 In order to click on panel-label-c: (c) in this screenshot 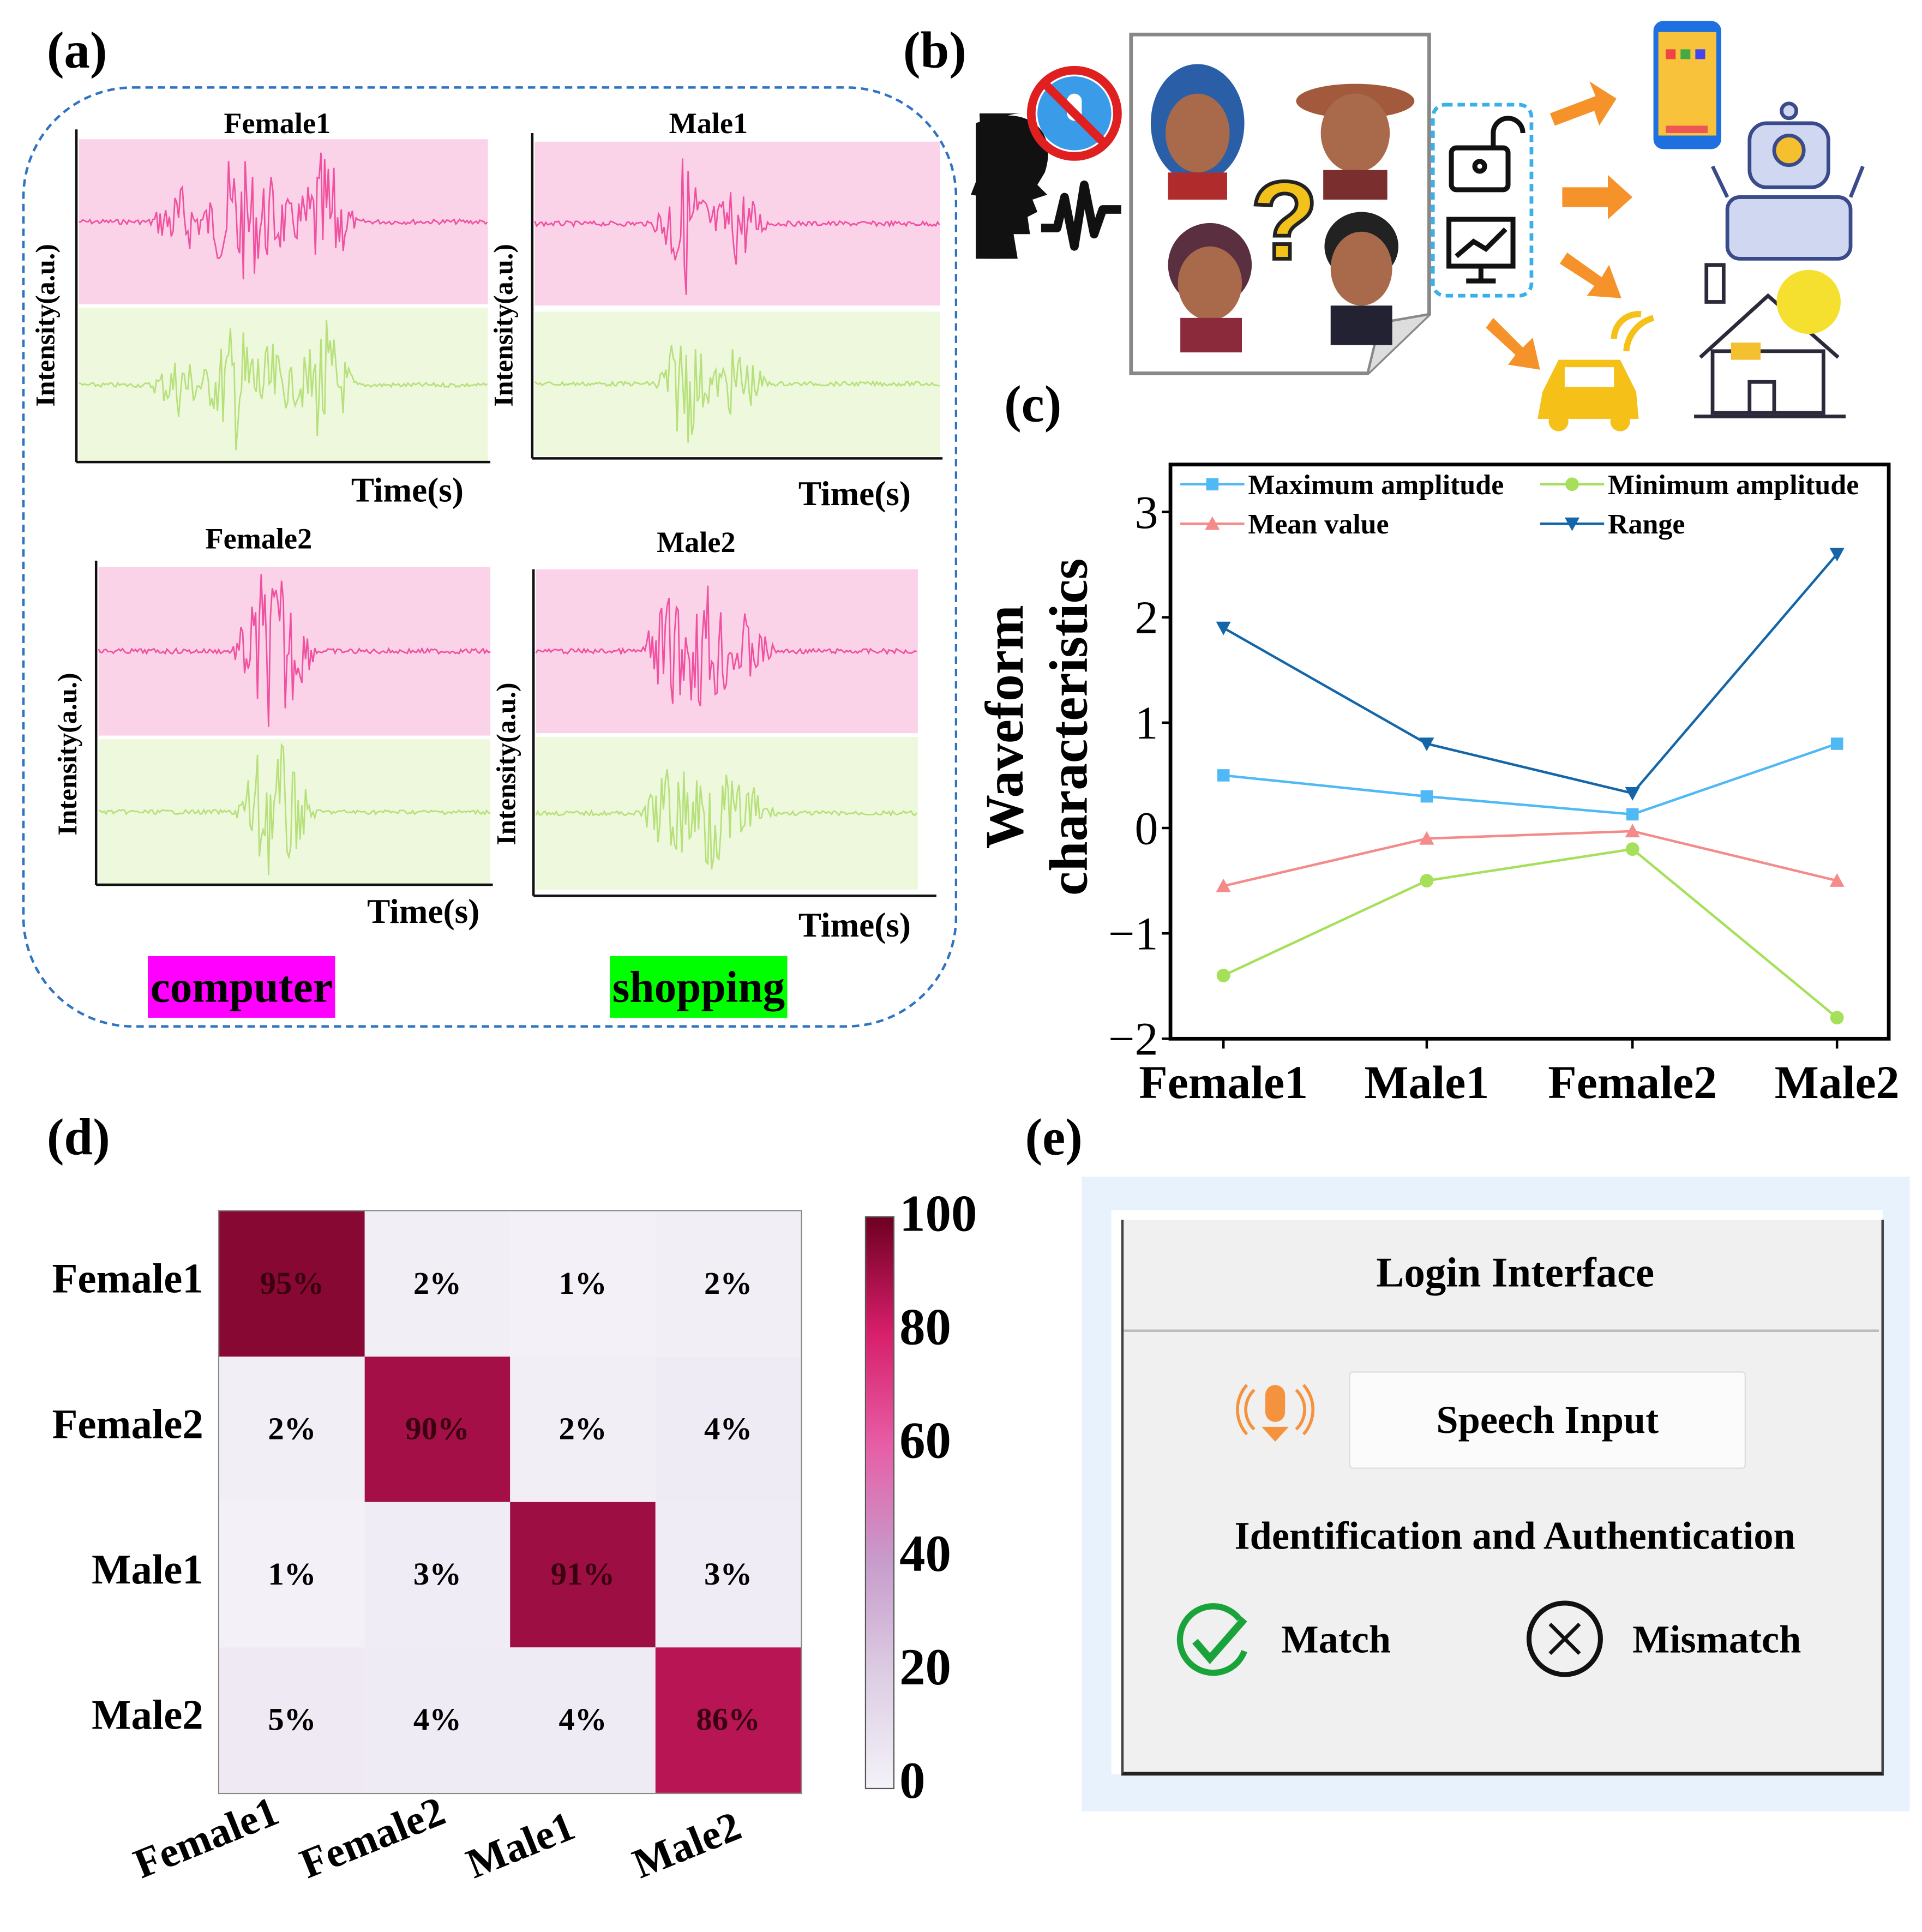, I will do `click(1033, 405)`.